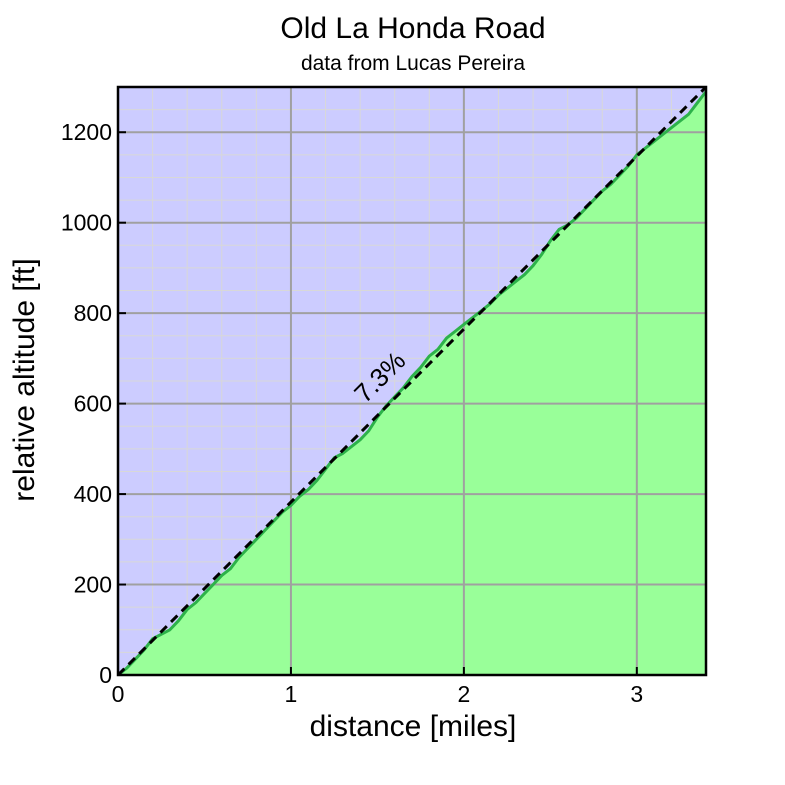  I want to click on chart-title: Old La Honda Road, so click(412, 28).